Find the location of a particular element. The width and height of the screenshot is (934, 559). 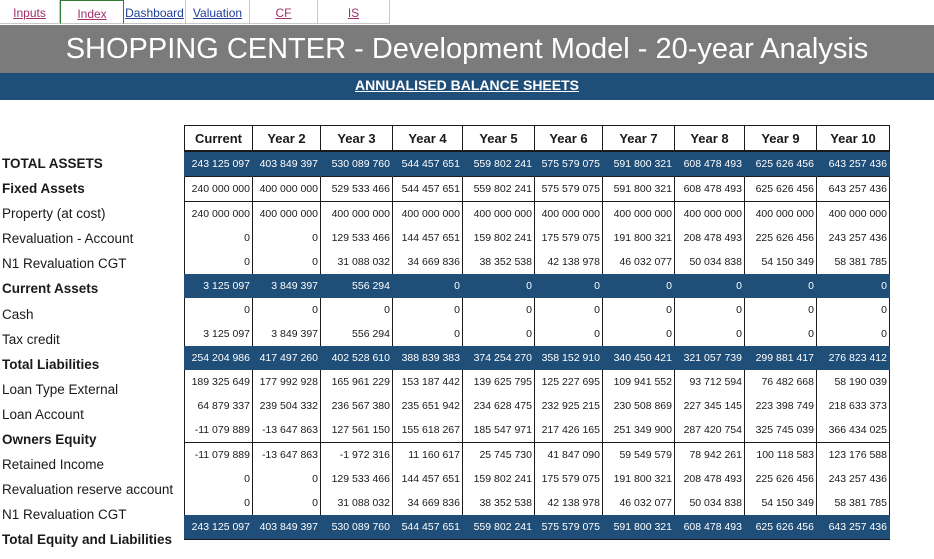

table-cell: -1 972 316 is located at coordinates (356, 454).